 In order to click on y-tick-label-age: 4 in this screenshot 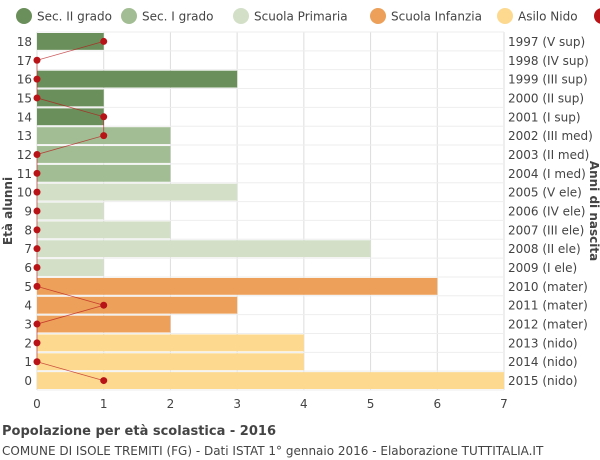, I will do `click(28, 306)`.